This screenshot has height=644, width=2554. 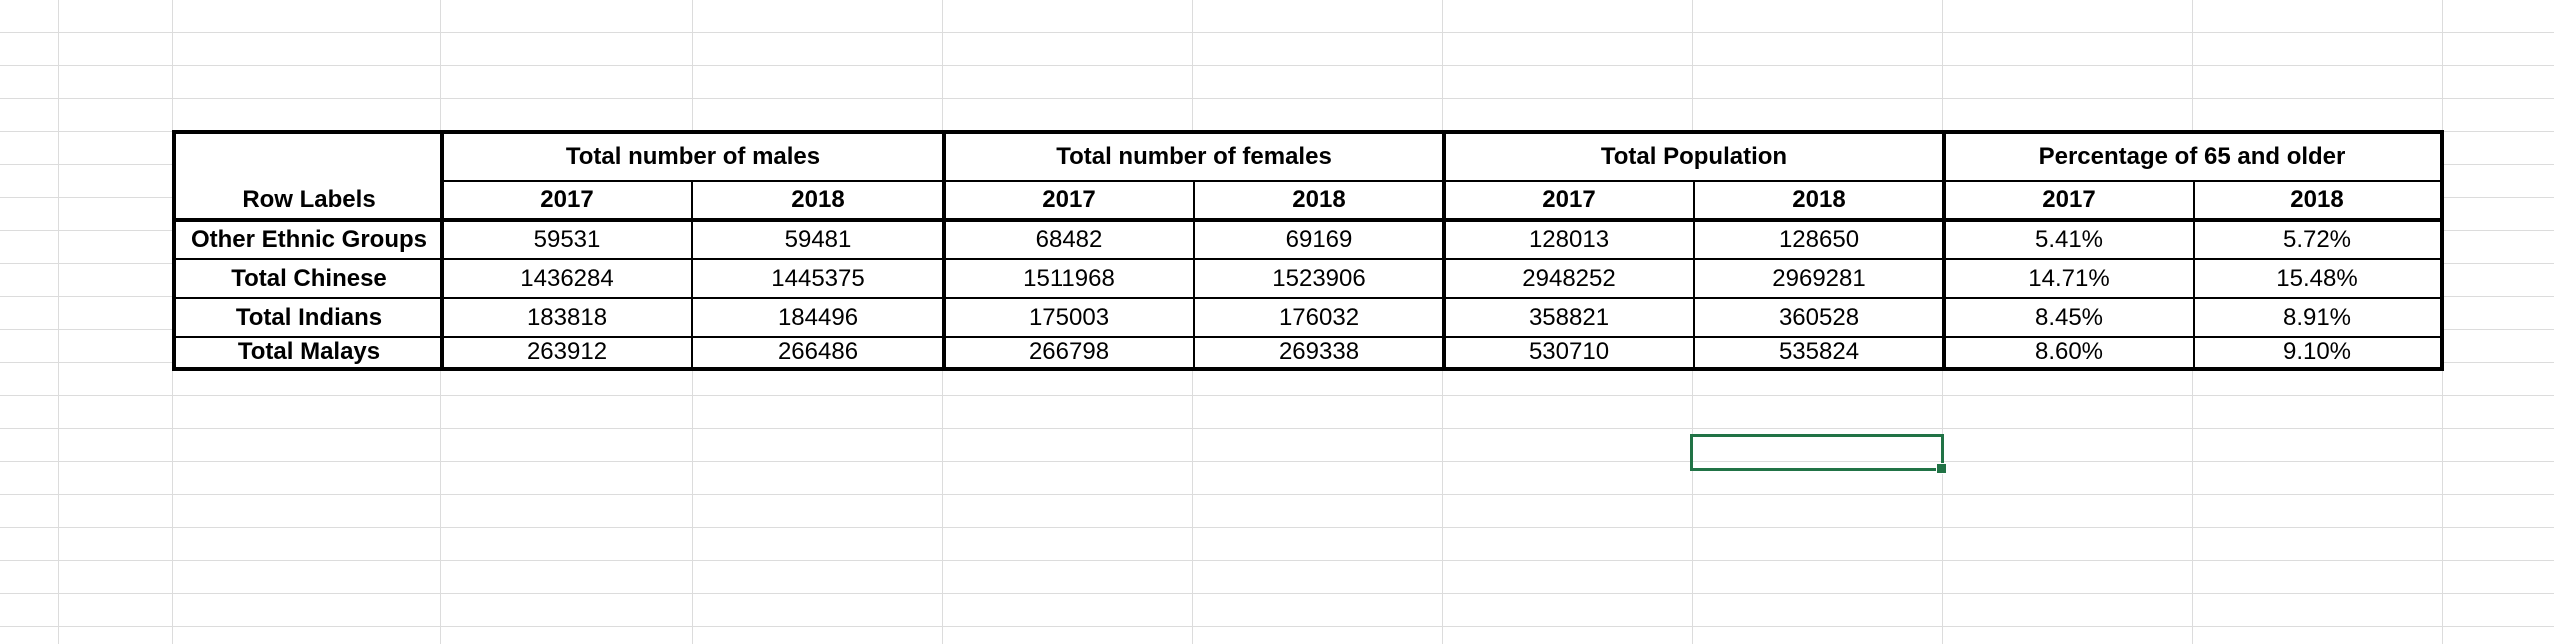 What do you see at coordinates (2192, 156) in the screenshot?
I see `group-header-percentage-65-older: Percentage of 65 and older` at bounding box center [2192, 156].